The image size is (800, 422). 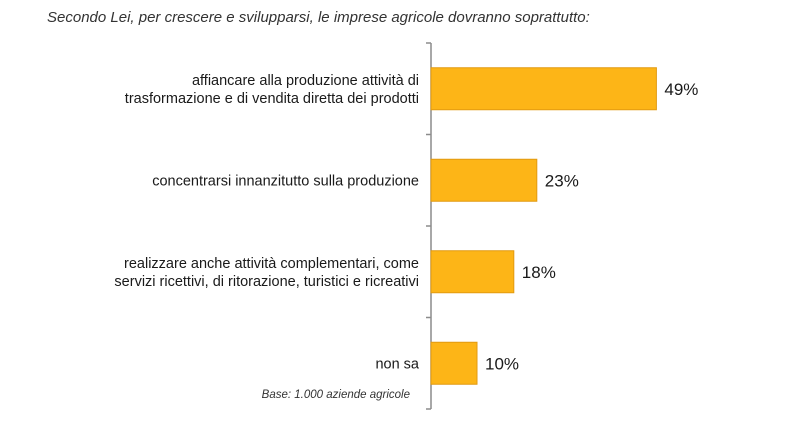 I want to click on category-label: non sa, so click(x=397, y=364).